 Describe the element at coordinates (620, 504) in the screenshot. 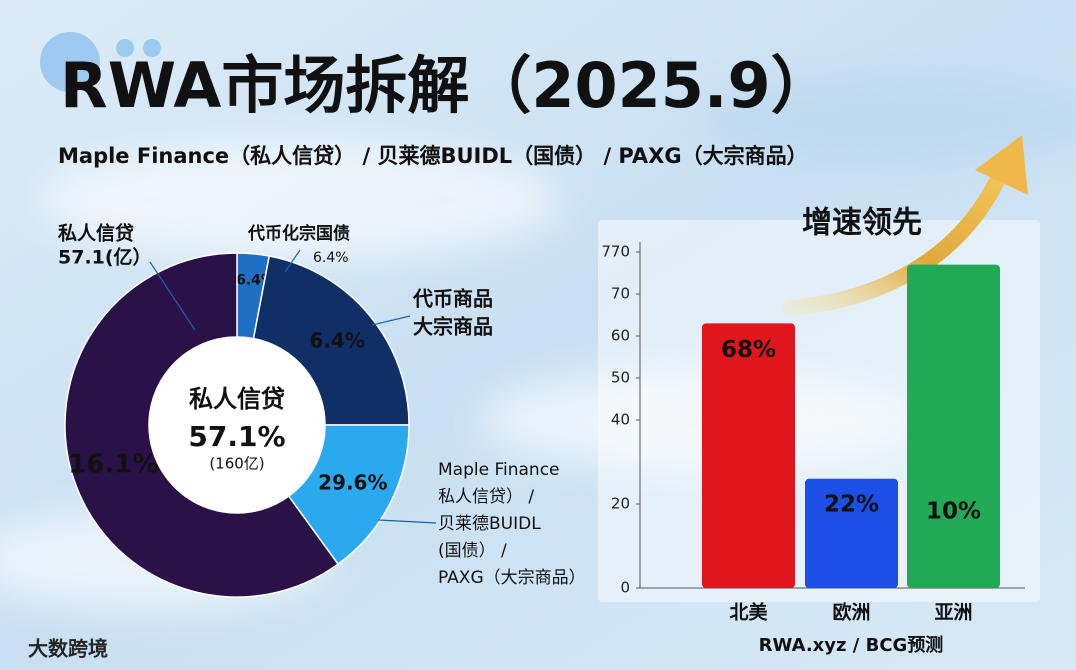

I see `y-tick-label: 20` at that location.